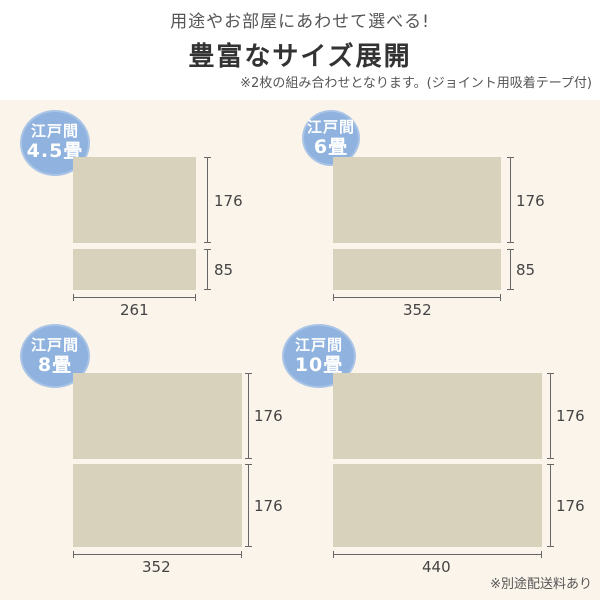 The image size is (600, 600). What do you see at coordinates (55, 365) in the screenshot?
I see `size-badge-line2: 8畳` at bounding box center [55, 365].